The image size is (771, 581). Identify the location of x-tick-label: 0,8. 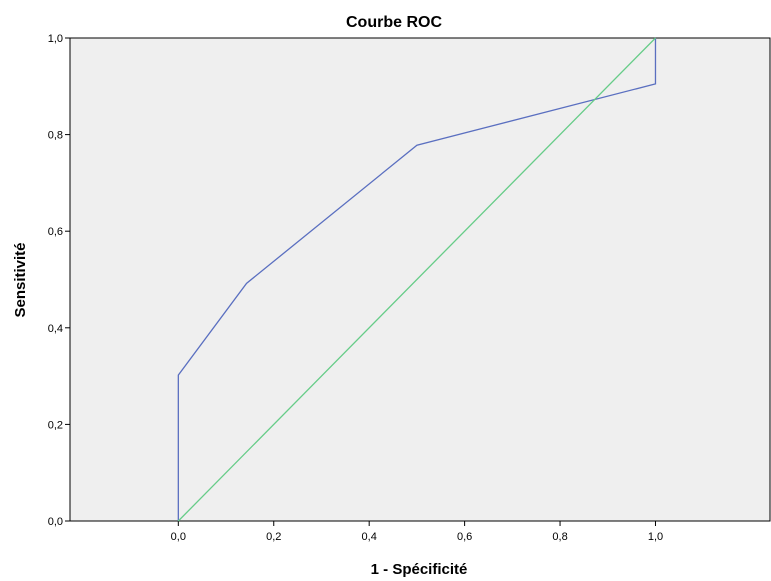
(559, 537).